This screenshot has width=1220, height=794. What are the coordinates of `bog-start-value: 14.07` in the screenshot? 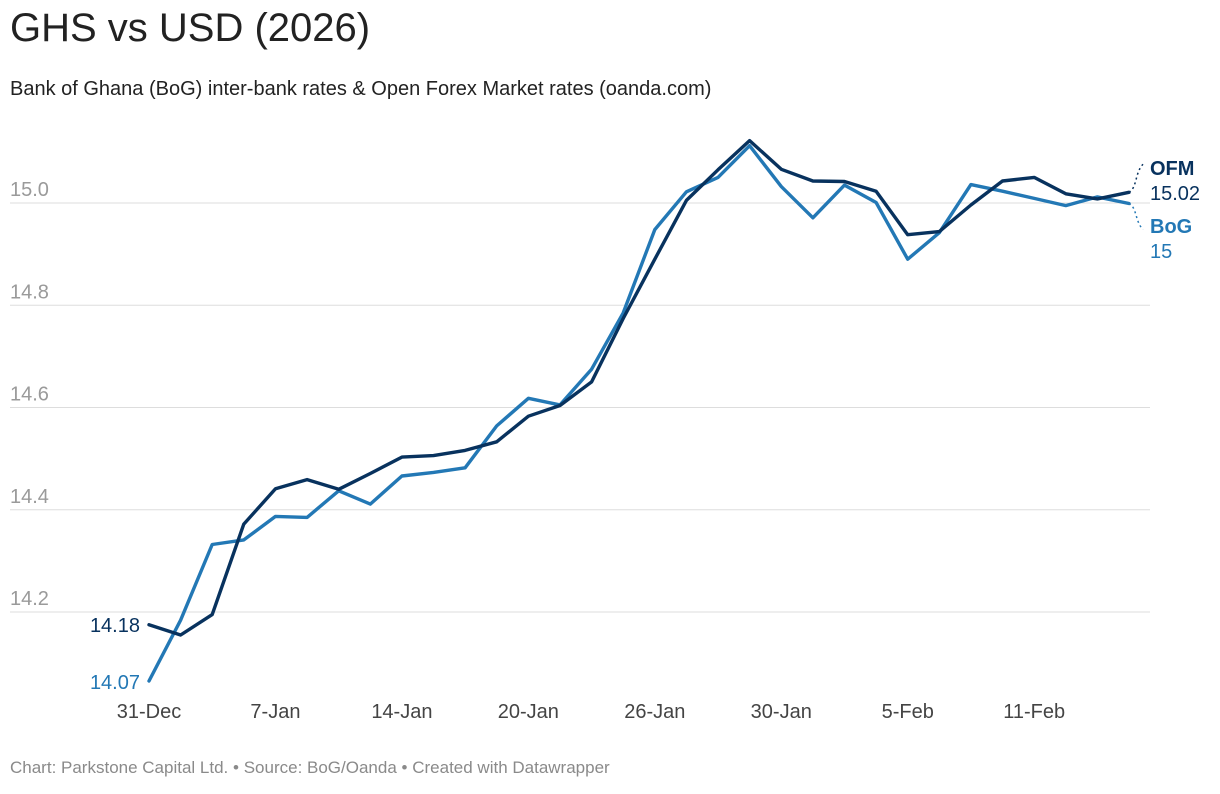 It's located at (115, 683).